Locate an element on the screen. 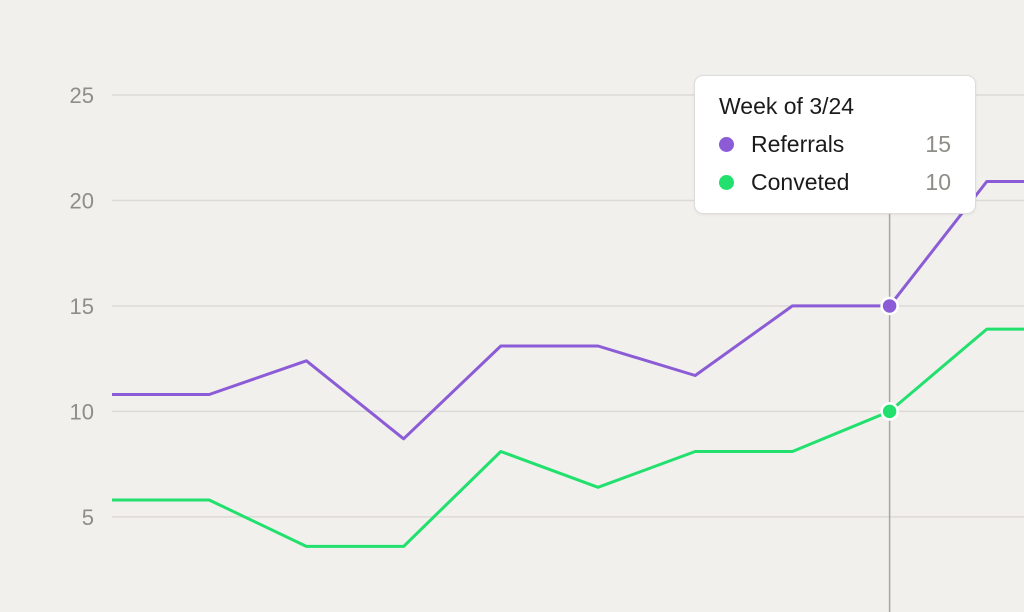 The height and width of the screenshot is (612, 1024). tooltip-value: 10 is located at coordinates (938, 182).